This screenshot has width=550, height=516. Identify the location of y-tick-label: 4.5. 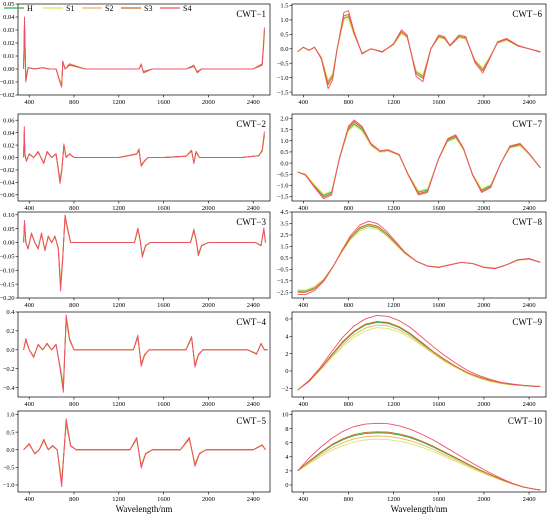
(284, 212).